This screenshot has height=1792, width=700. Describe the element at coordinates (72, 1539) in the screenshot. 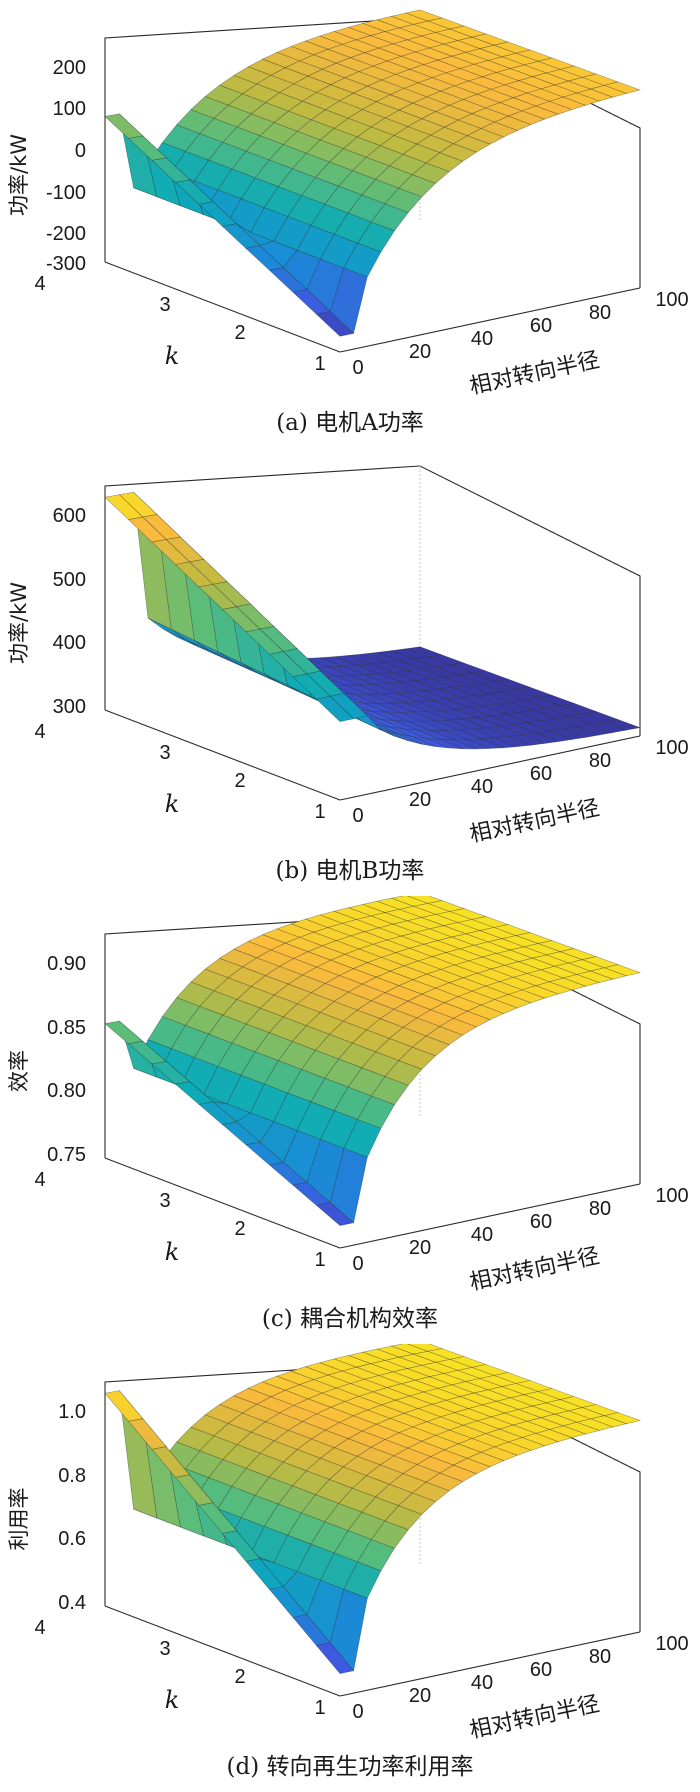

I see `z-tick: 0.6` at that location.